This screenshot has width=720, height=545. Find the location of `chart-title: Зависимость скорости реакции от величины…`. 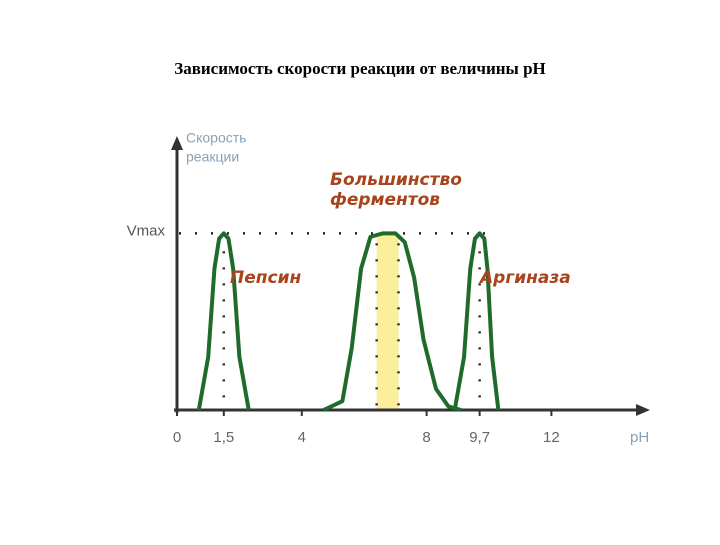

chart-title: Зависимость скорости реакции от величины… is located at coordinates (360, 68).